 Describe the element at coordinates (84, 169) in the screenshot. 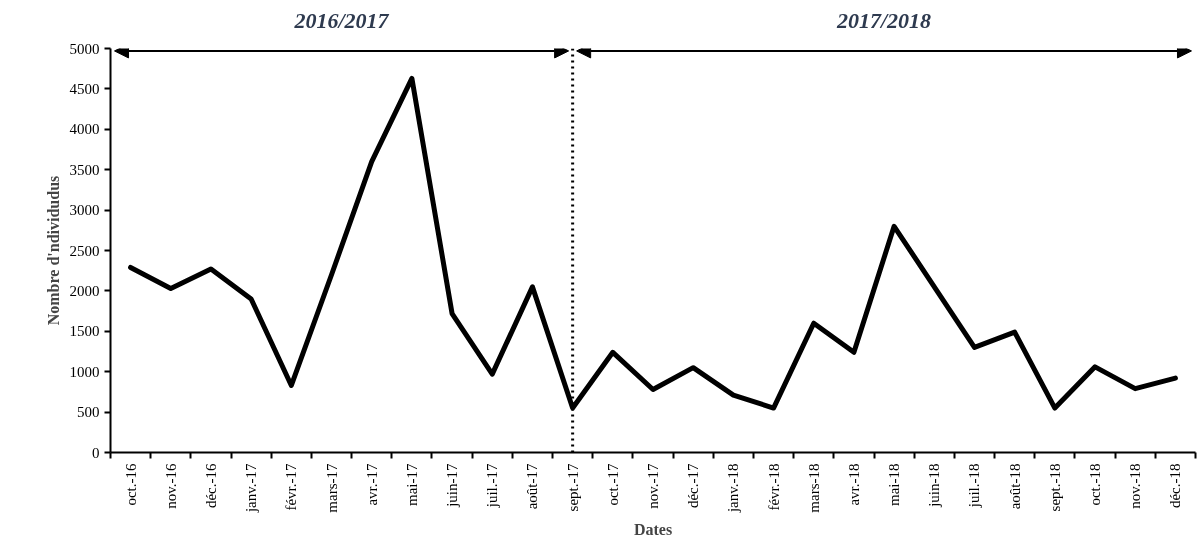

I see `y-tick-label: 3500` at that location.